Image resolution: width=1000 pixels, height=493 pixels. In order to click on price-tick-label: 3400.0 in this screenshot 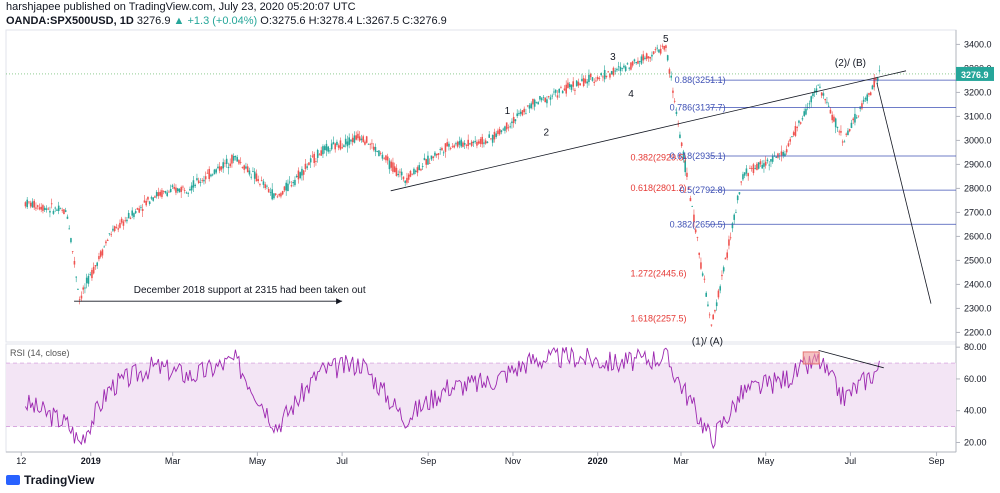, I will do `click(978, 44)`.